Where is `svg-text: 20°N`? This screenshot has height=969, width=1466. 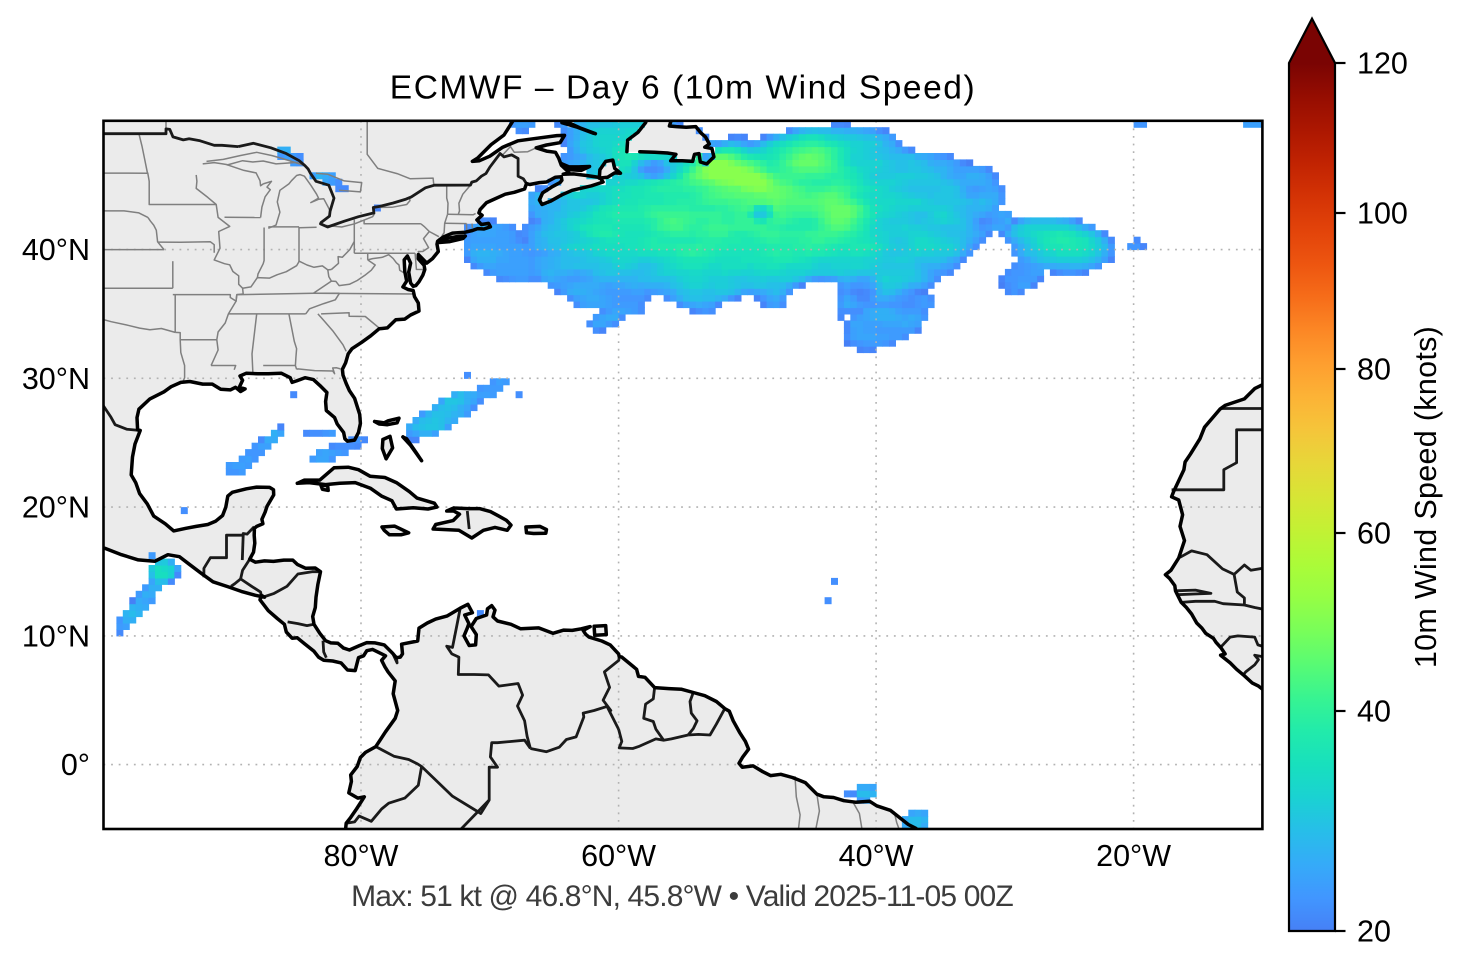
svg-text: 20°N is located at coordinates (56, 508).